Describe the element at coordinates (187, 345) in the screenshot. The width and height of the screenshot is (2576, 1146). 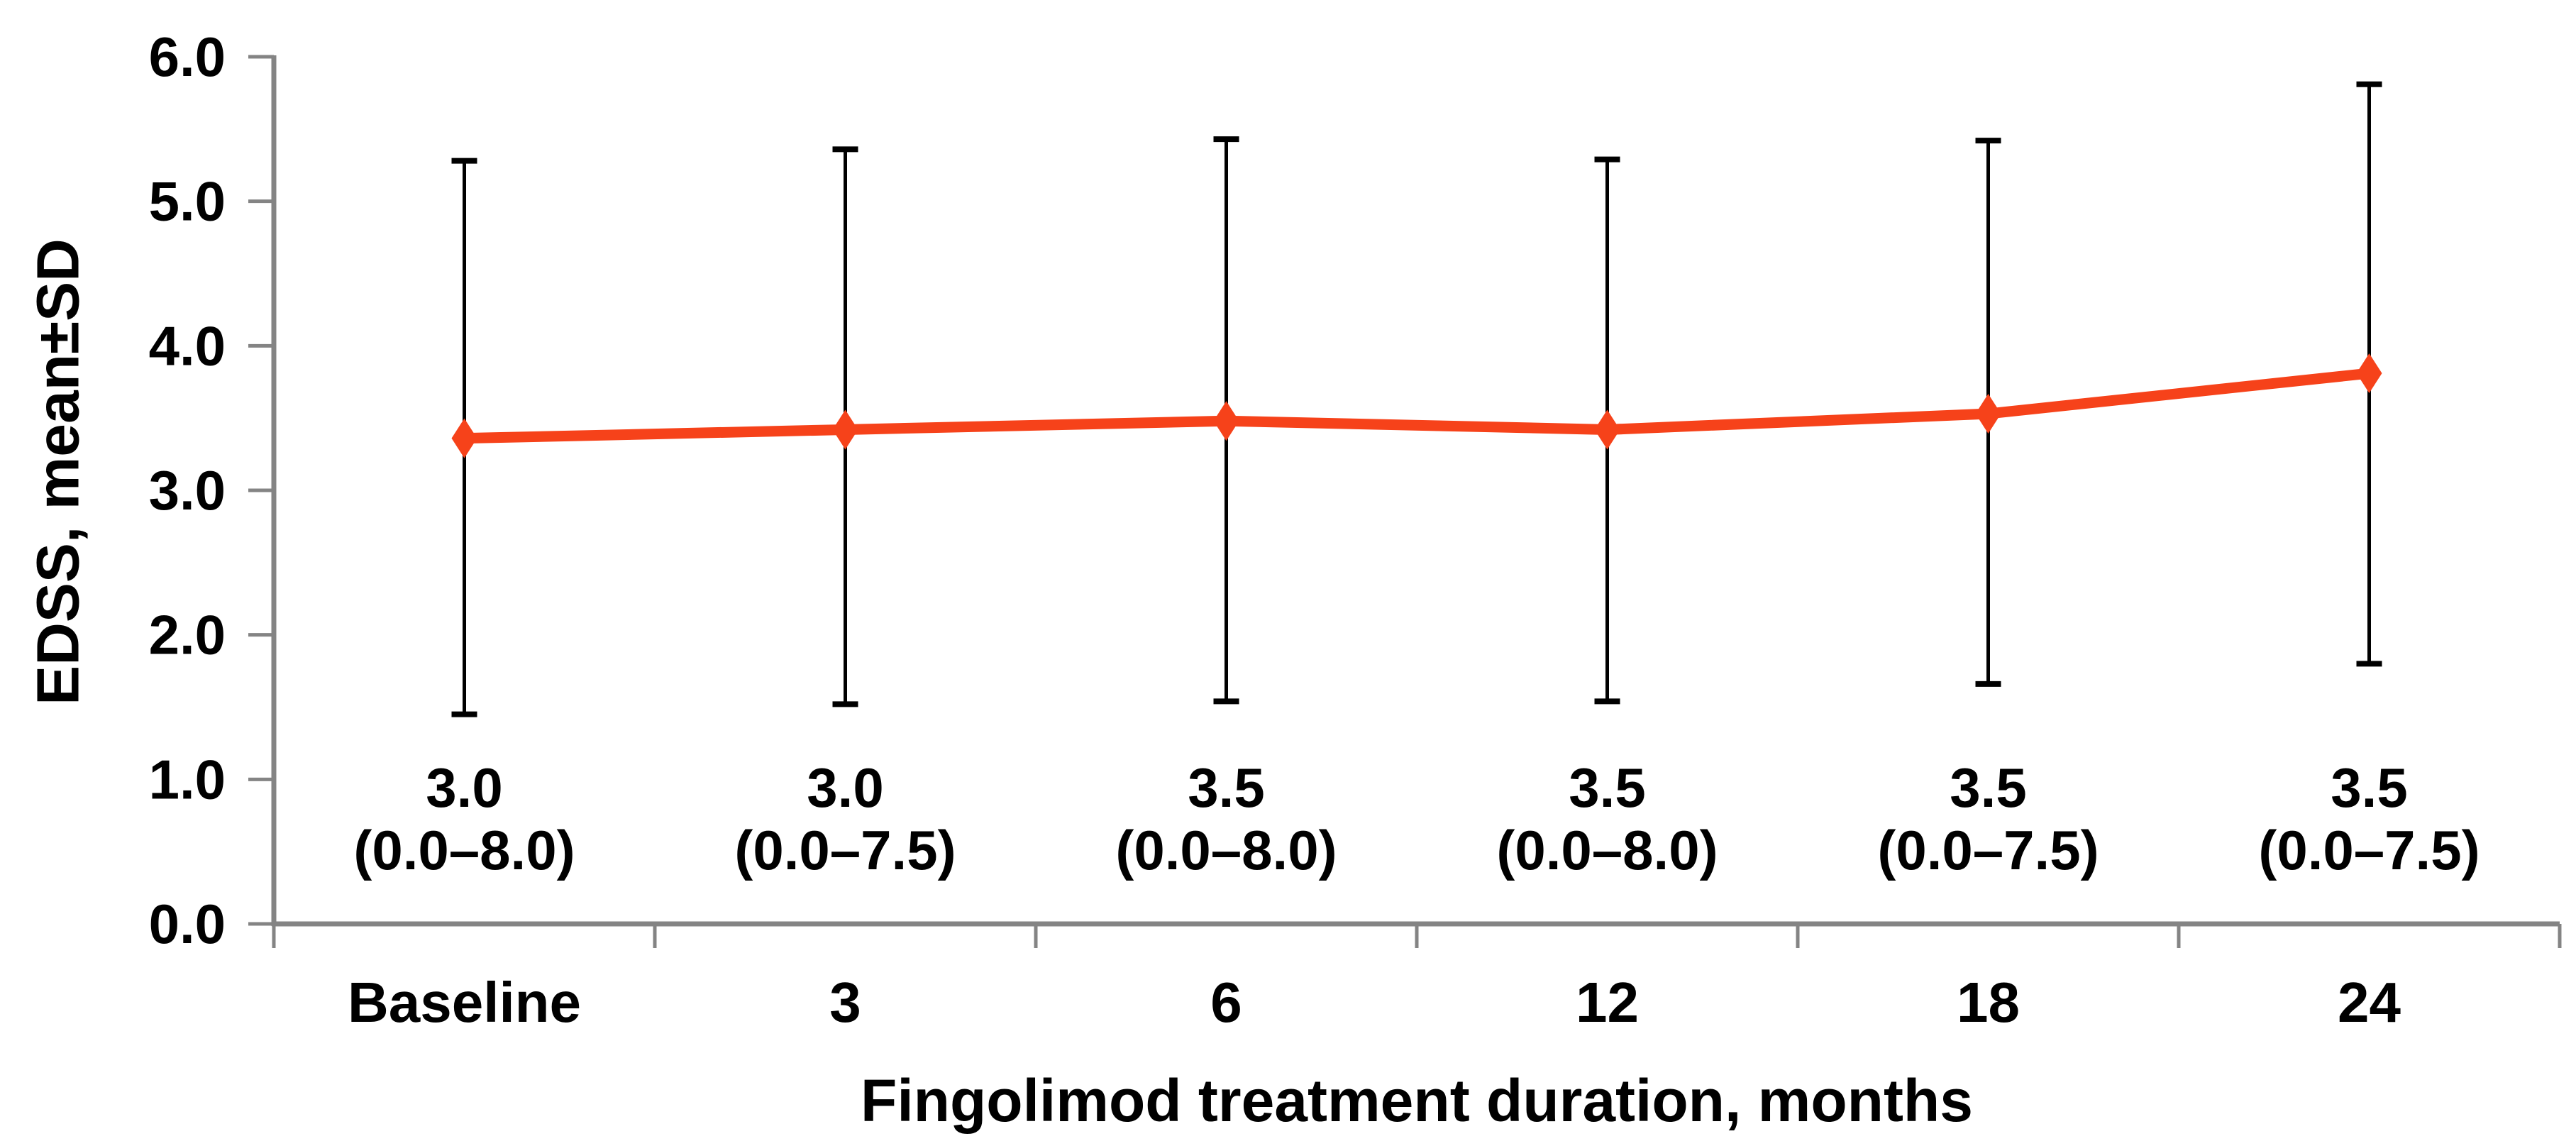
I see `y-tick-label: 4.0` at that location.